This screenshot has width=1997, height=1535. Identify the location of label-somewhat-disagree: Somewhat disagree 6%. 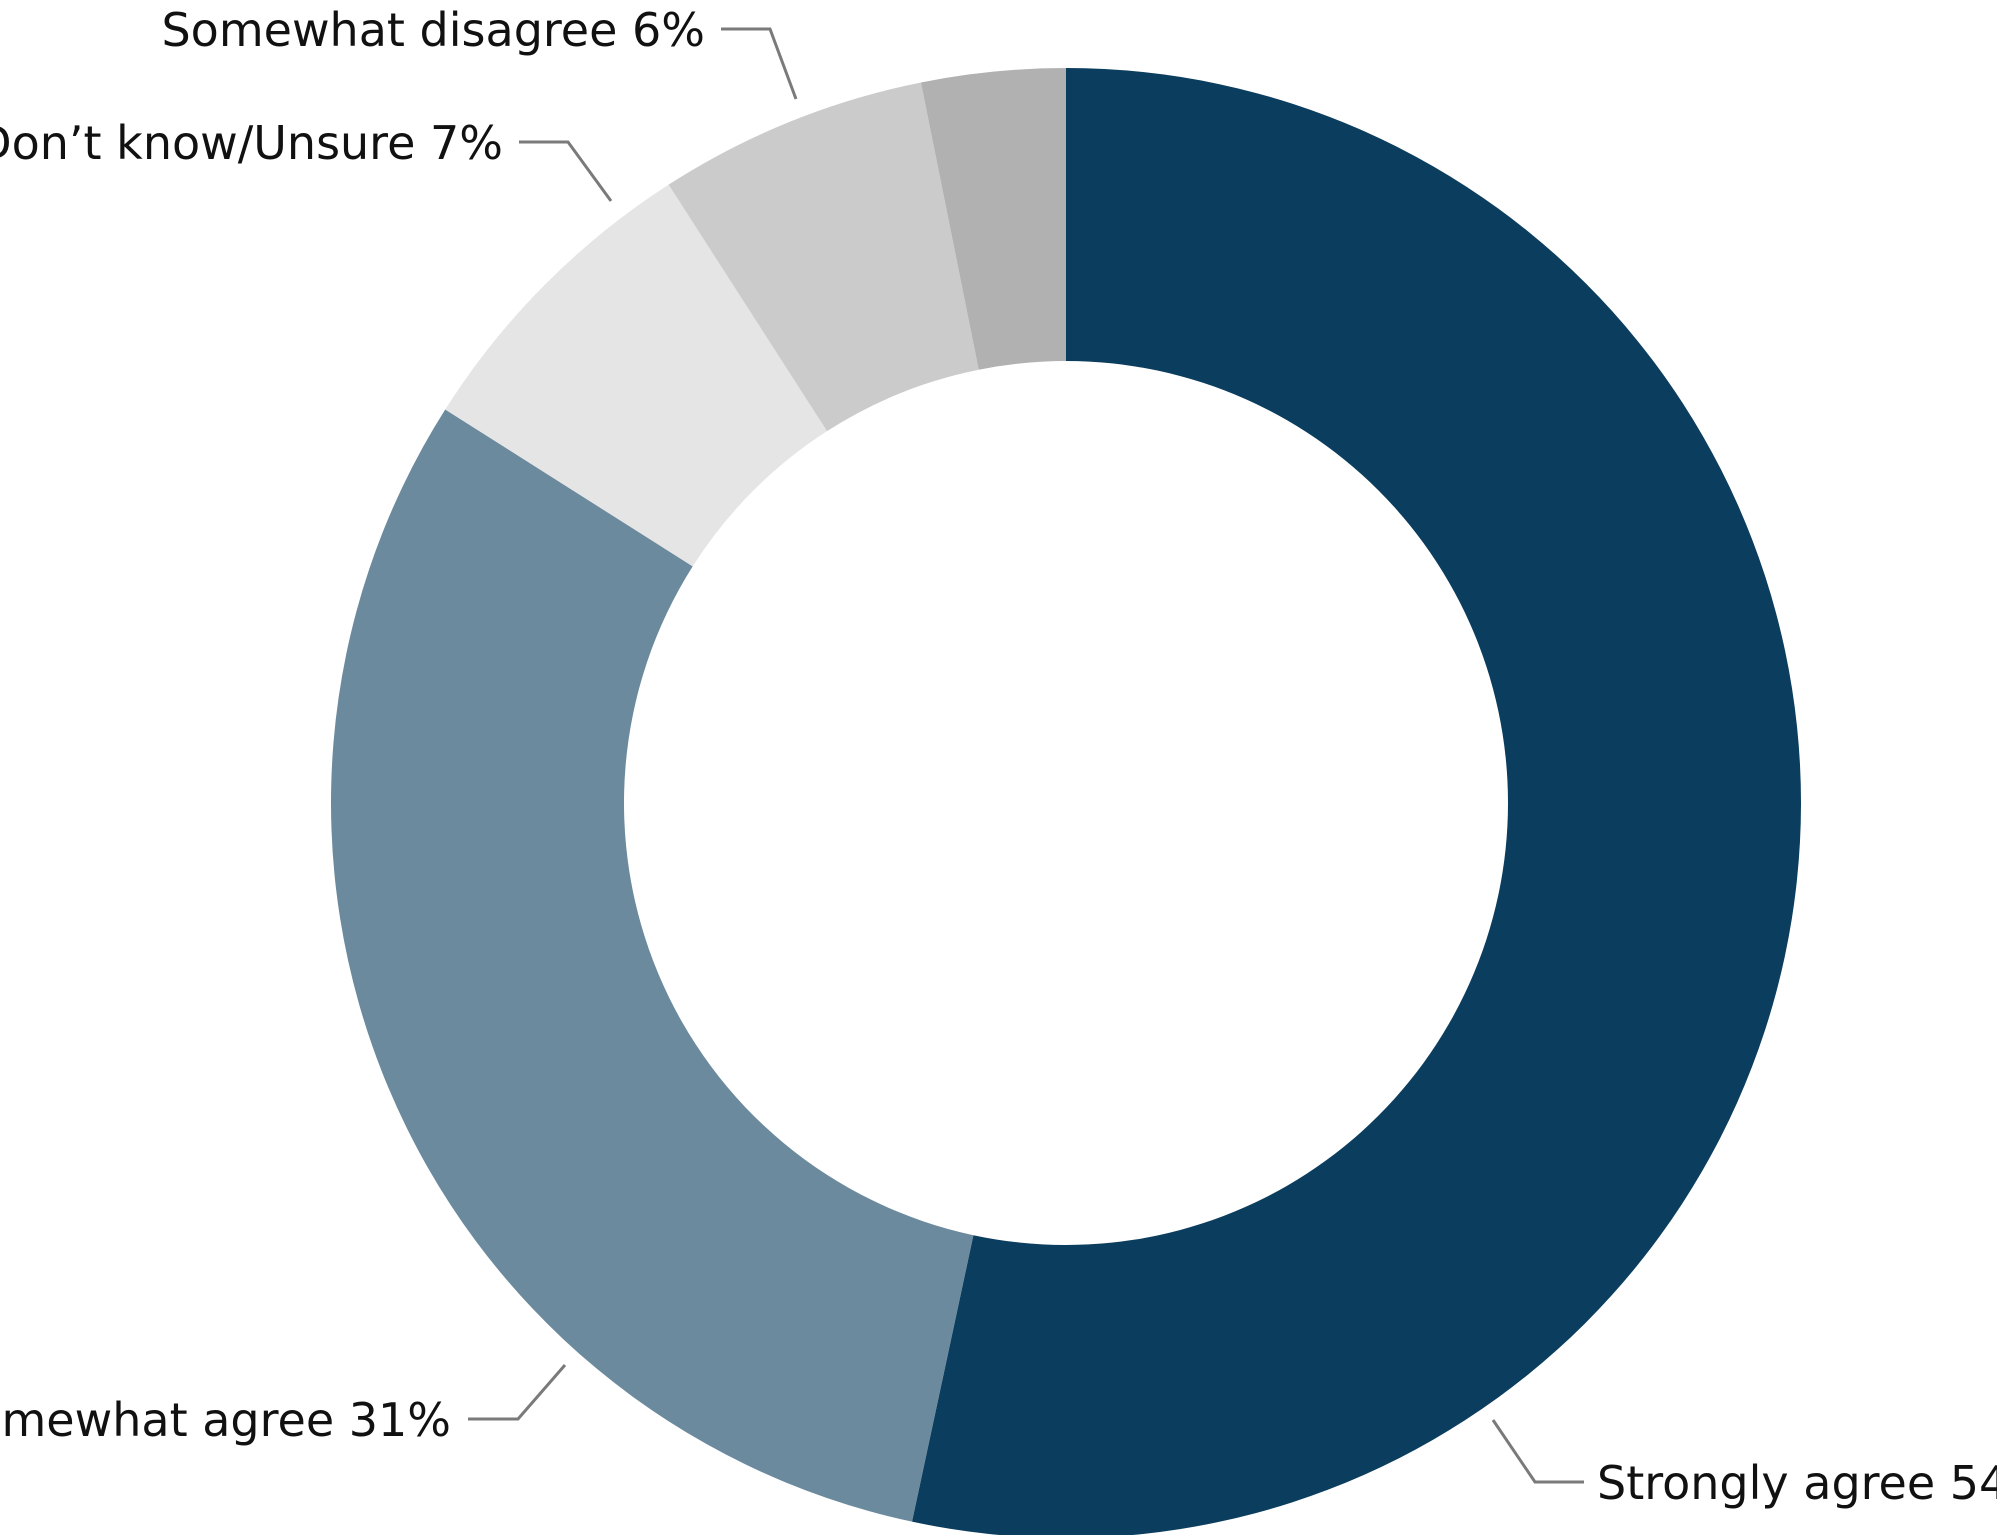
(433, 30).